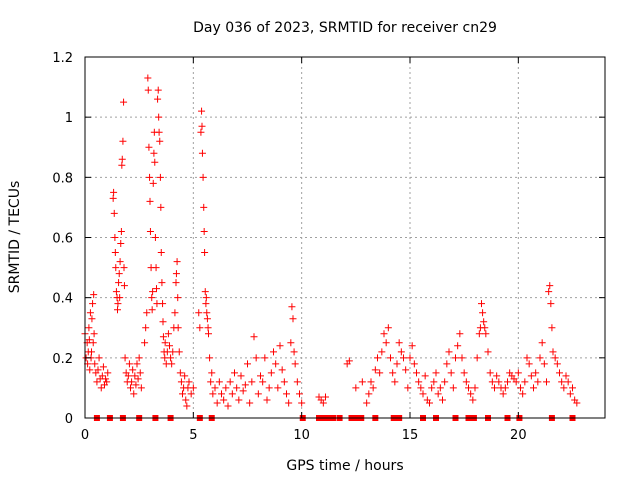 This screenshot has height=480, width=640. I want to click on x-tick-label: 20, so click(518, 435).